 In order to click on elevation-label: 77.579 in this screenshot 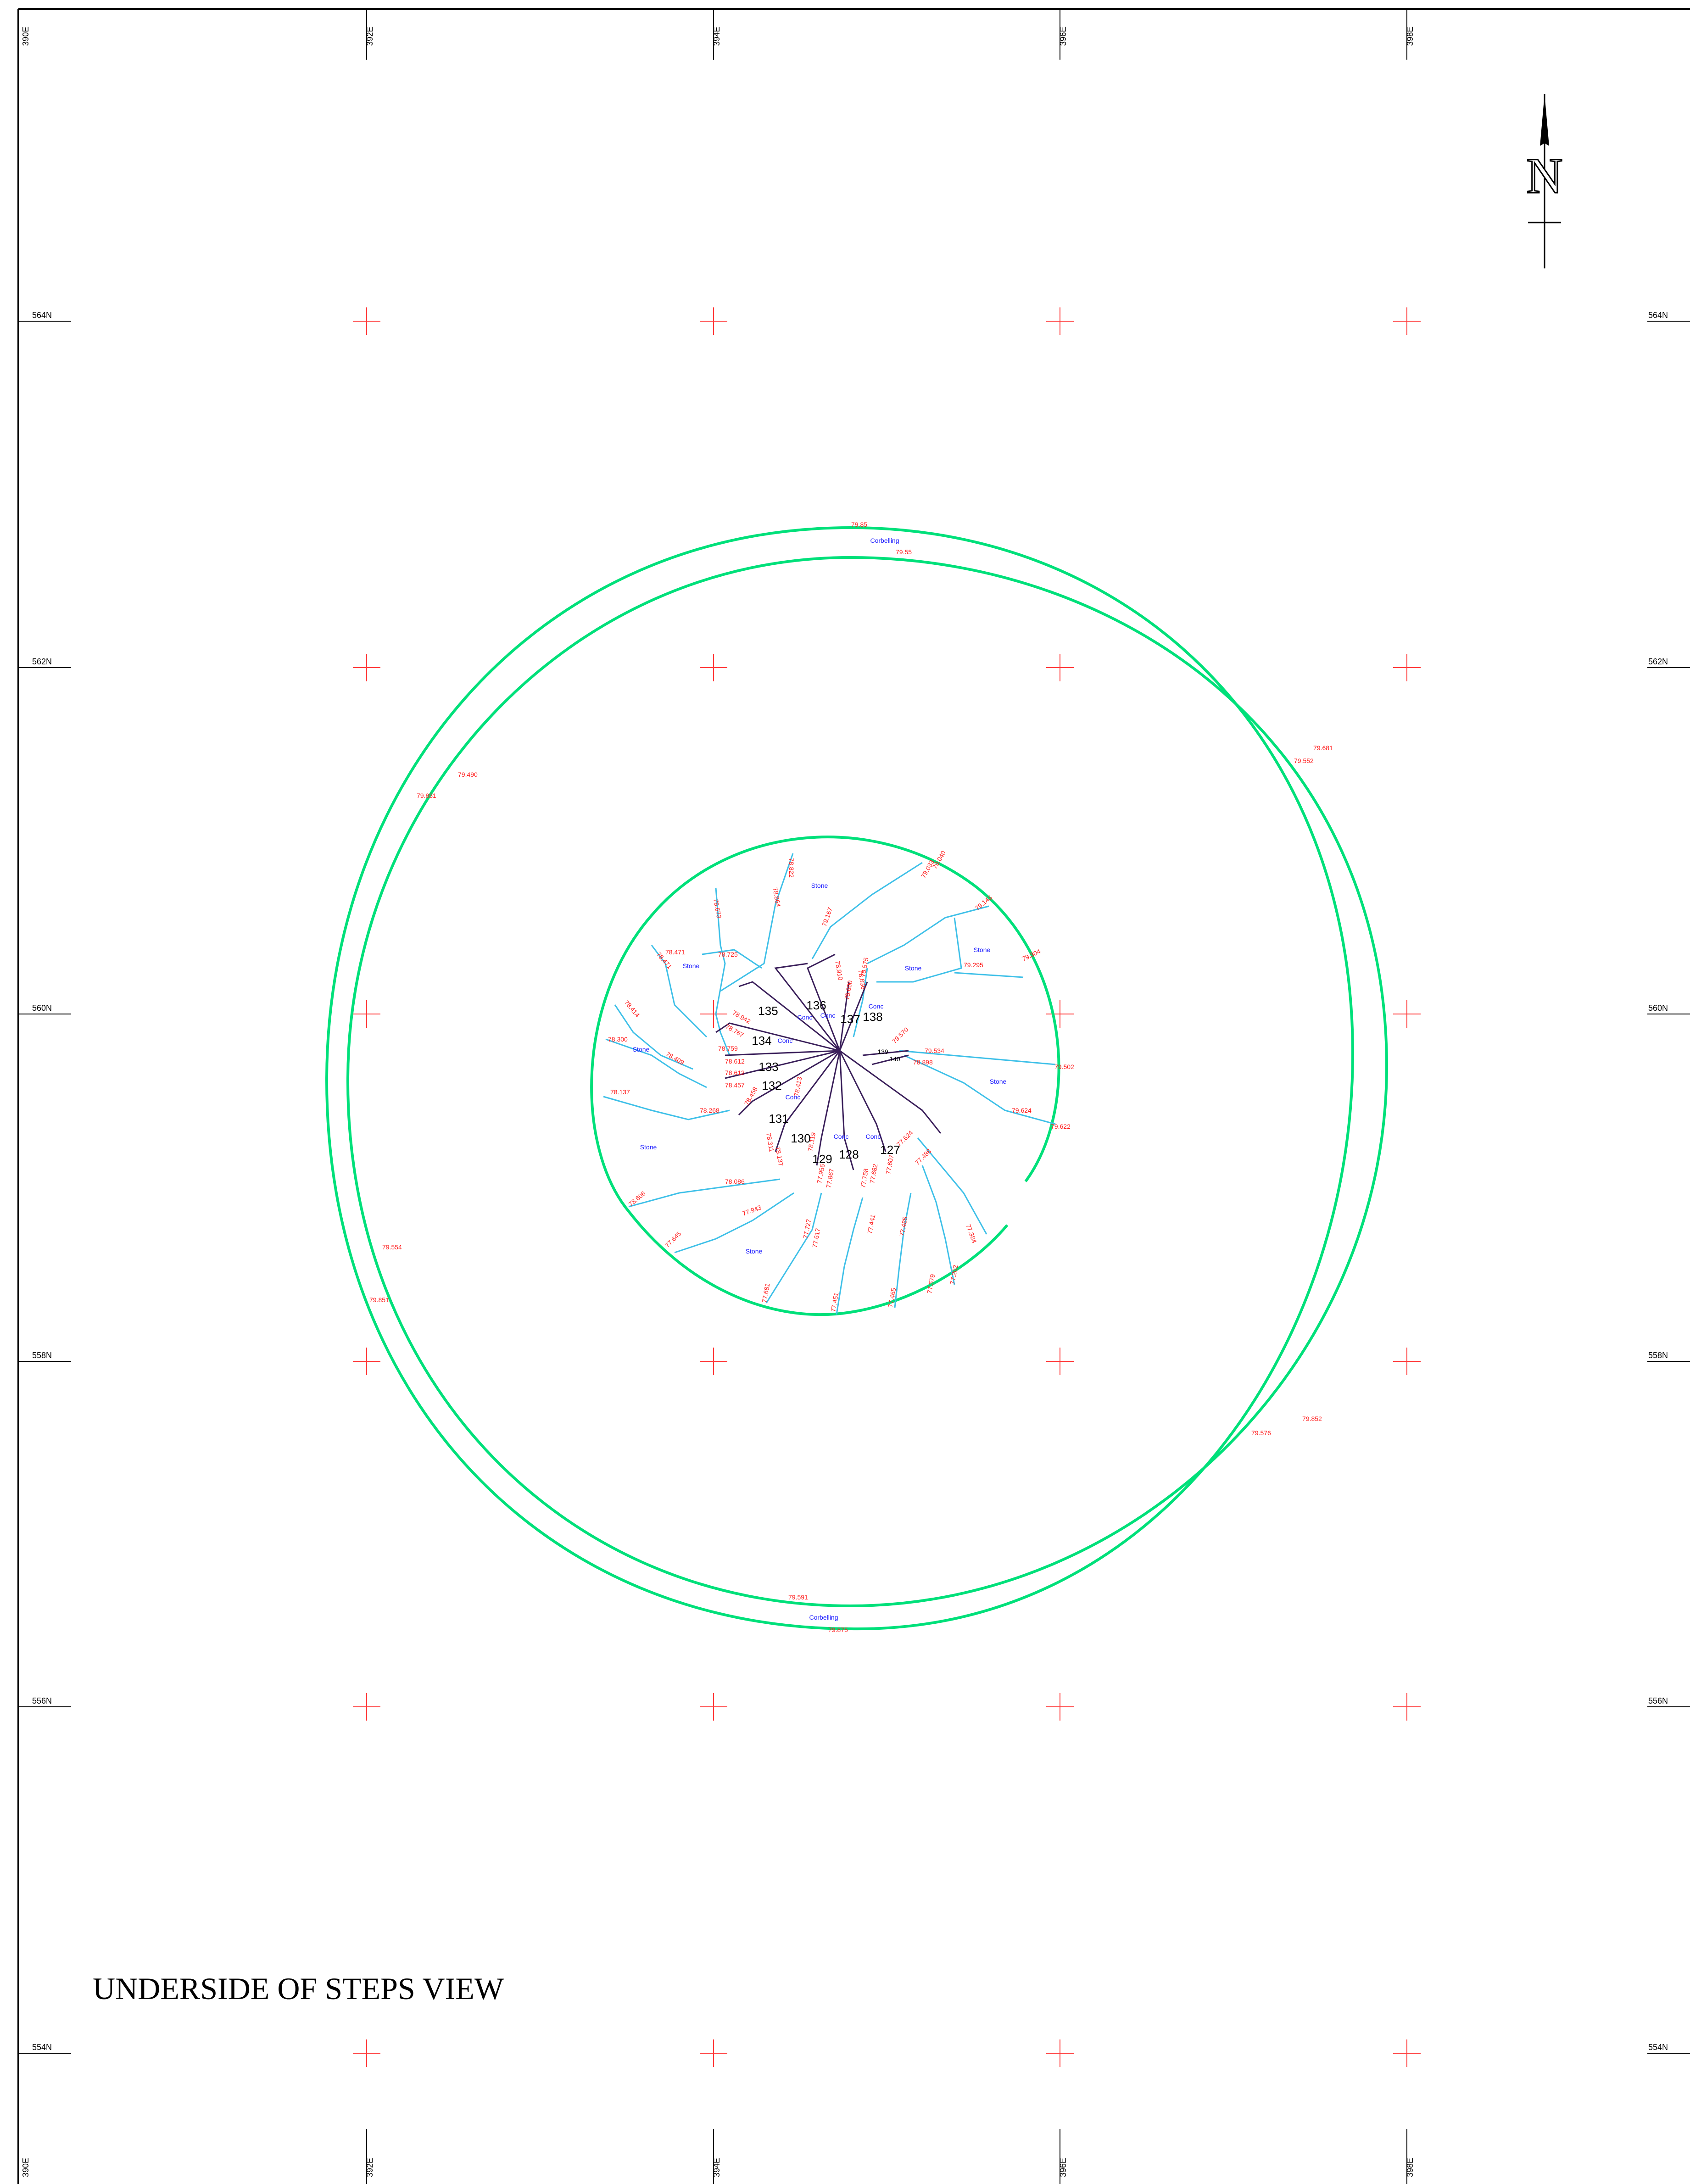, I will do `click(931, 1283)`.